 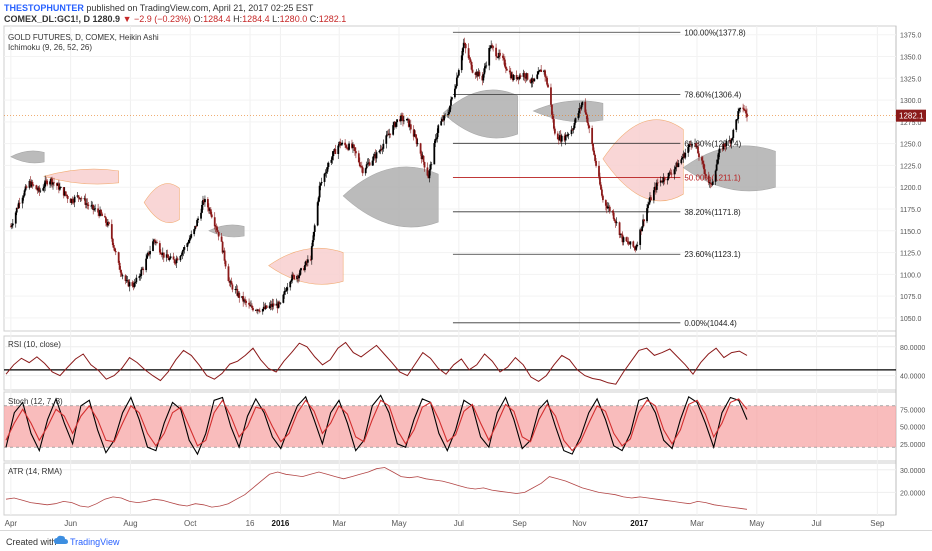 I want to click on tradingview-link: TradingView, so click(x=95, y=542).